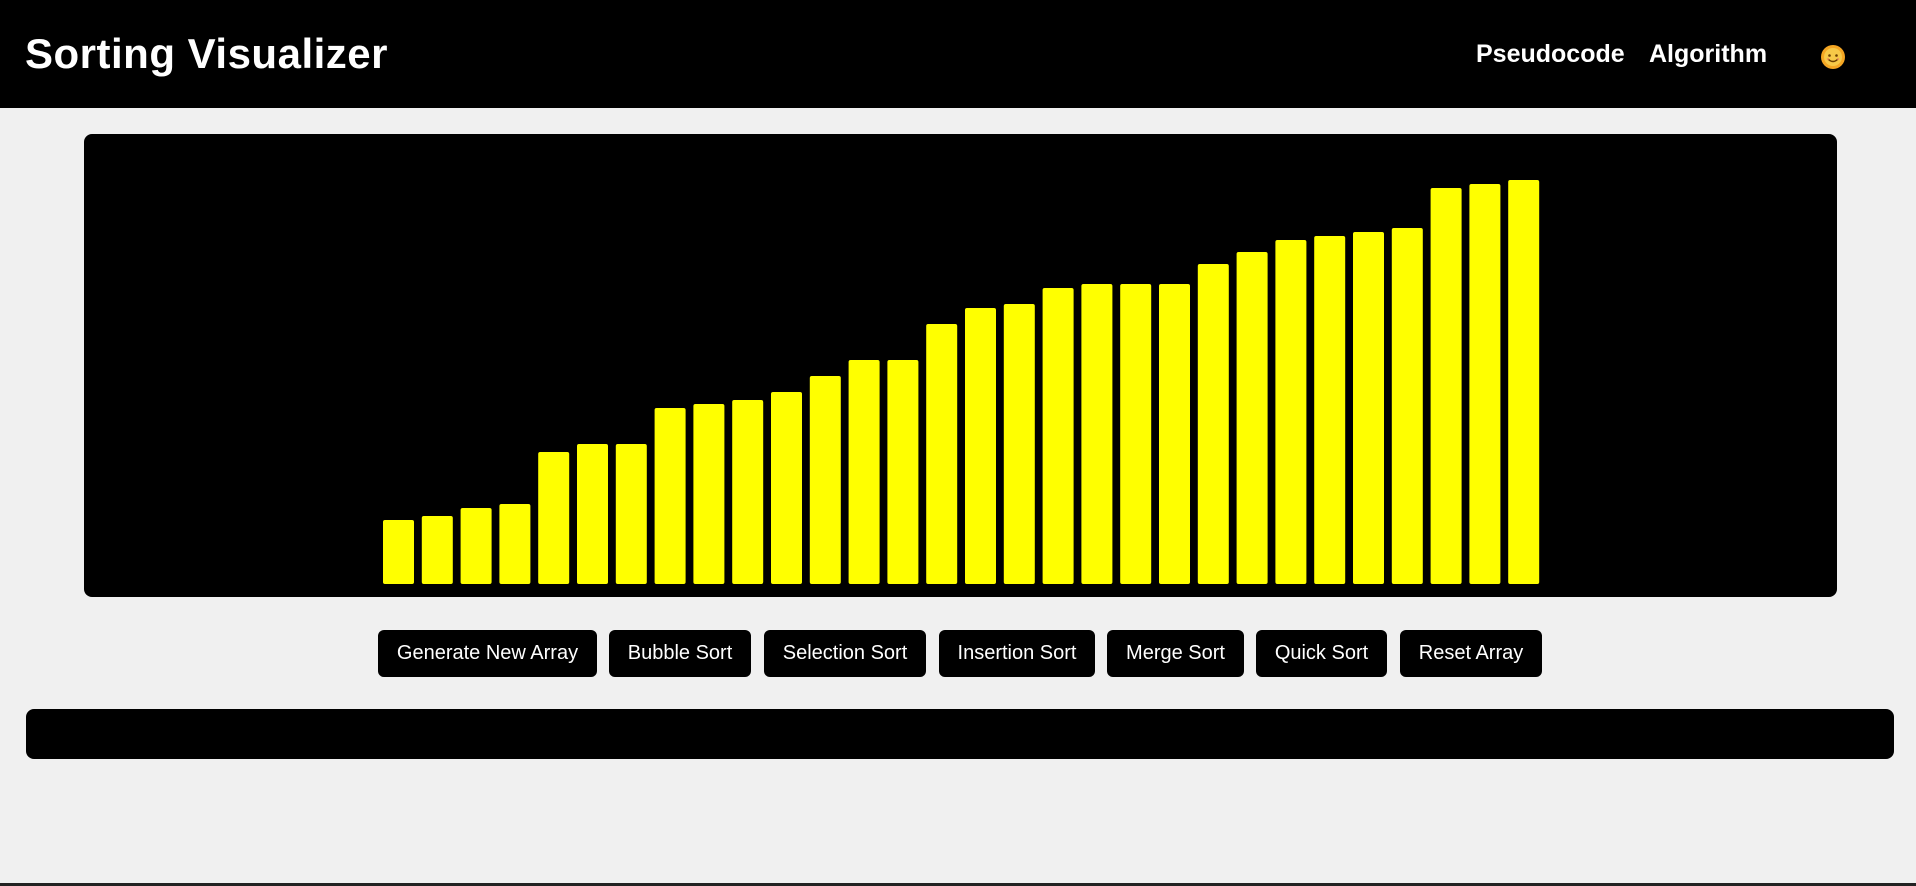  Describe the element at coordinates (1321, 653) in the screenshot. I see `quick-sort-button: Quick Sort` at that location.